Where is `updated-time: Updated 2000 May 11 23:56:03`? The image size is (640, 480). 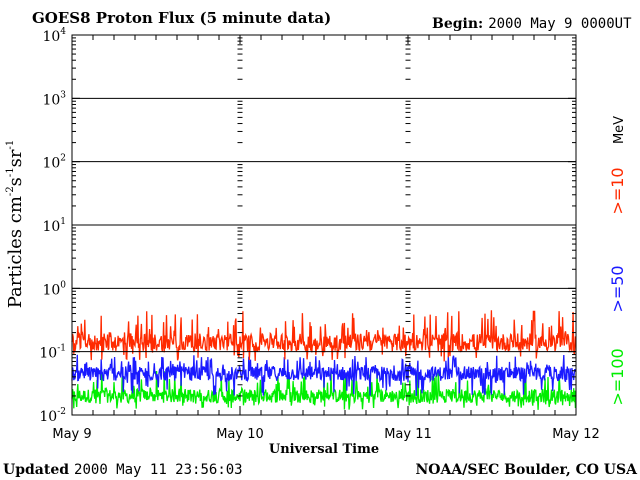
updated-time: Updated 2000 May 11 23:56:03 is located at coordinates (123, 470).